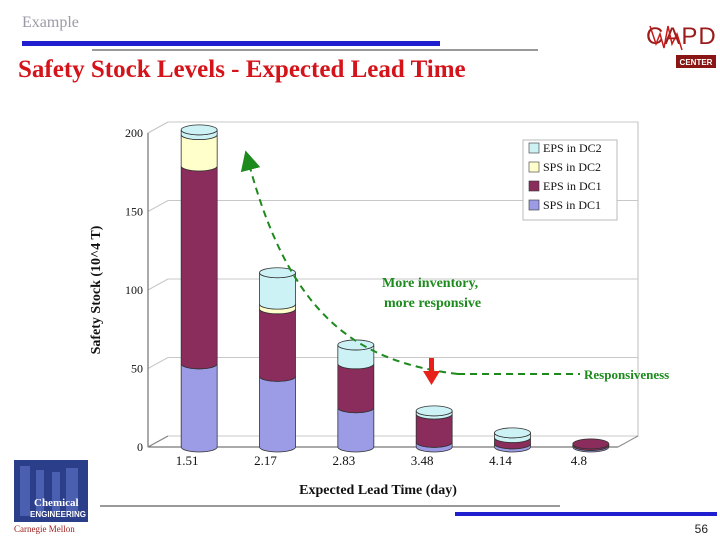  I want to click on legend-entry: SPS in DC2, so click(572, 167).